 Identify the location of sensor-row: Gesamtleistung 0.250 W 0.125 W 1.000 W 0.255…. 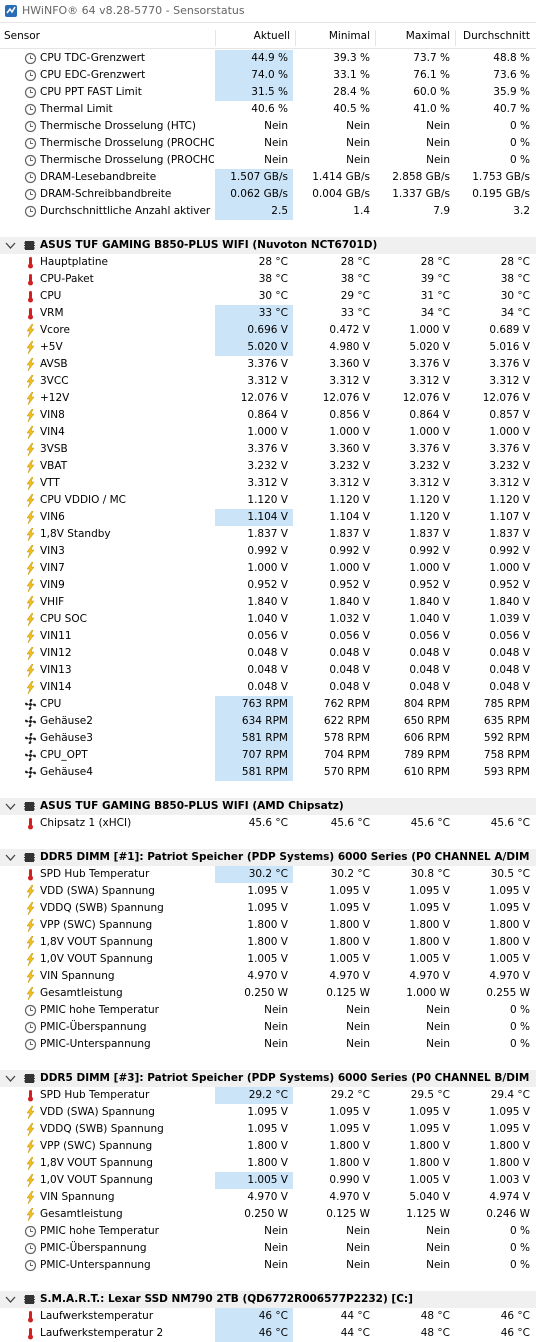
(268, 993).